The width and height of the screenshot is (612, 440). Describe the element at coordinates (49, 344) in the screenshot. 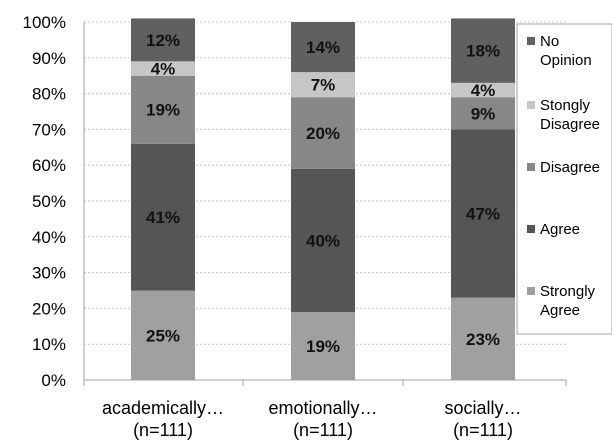

I see `y-tick-label: 10%` at that location.